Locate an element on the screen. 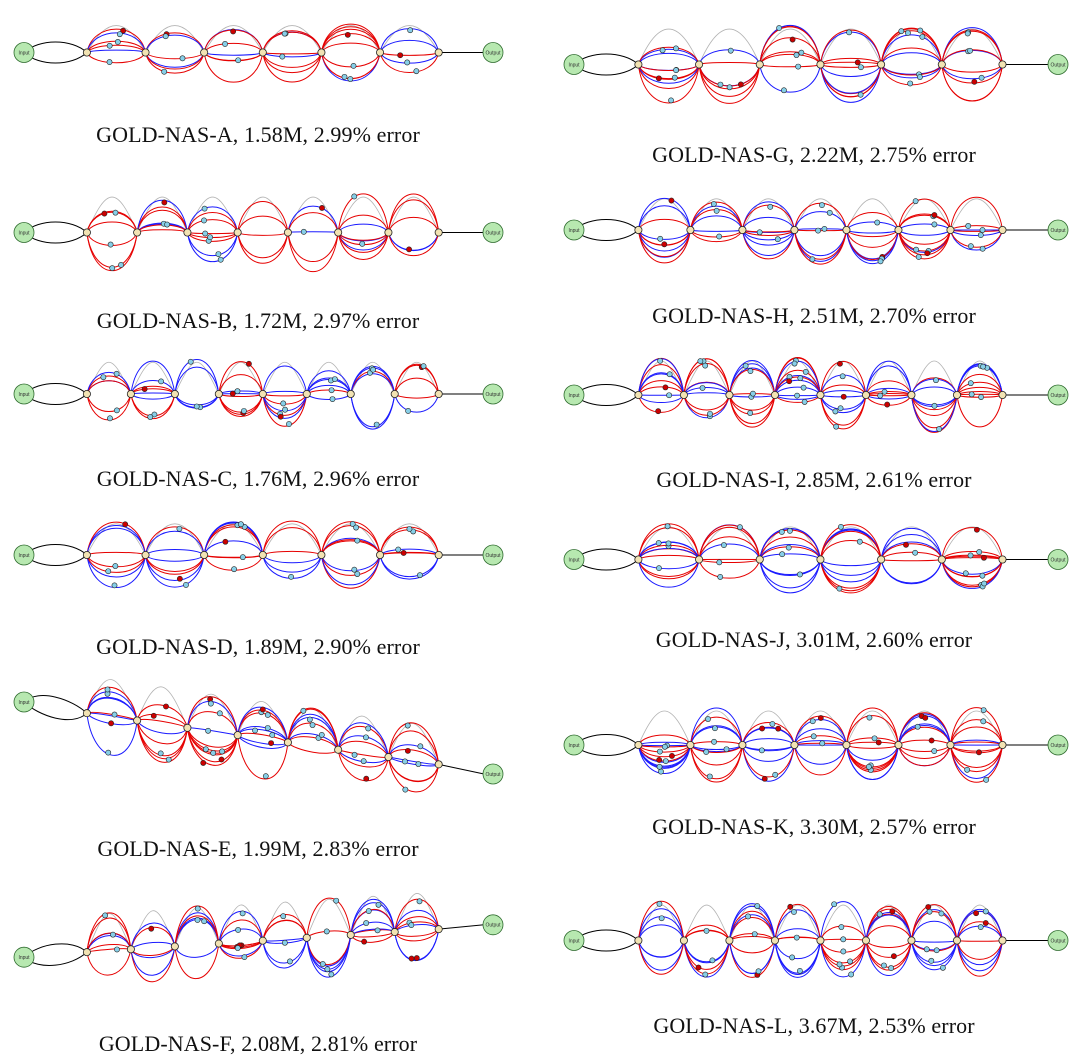 This screenshot has height=1059, width=1075. graph-gold-nas-f: Input Output is located at coordinates (258, 938).